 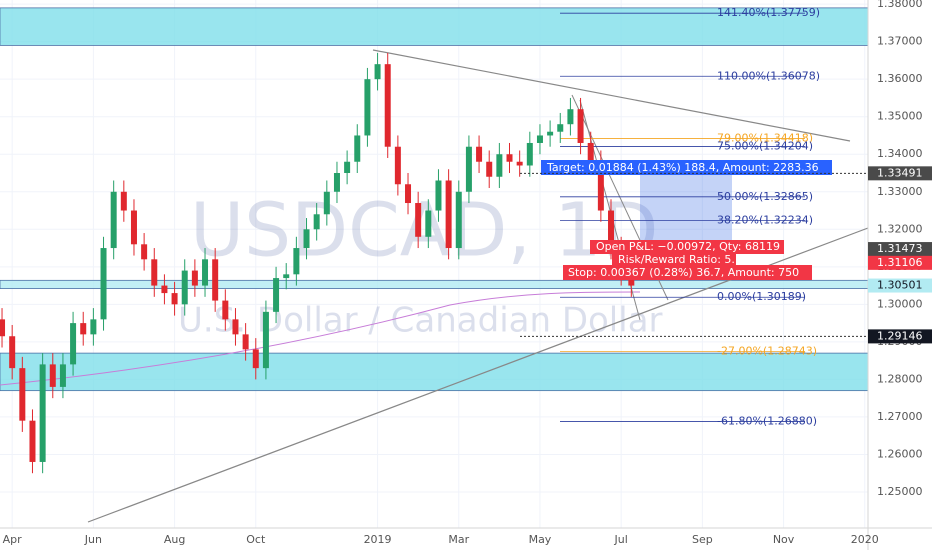 What do you see at coordinates (765, 146) in the screenshot?
I see `fib-label: 75.00%(1.34204)` at bounding box center [765, 146].